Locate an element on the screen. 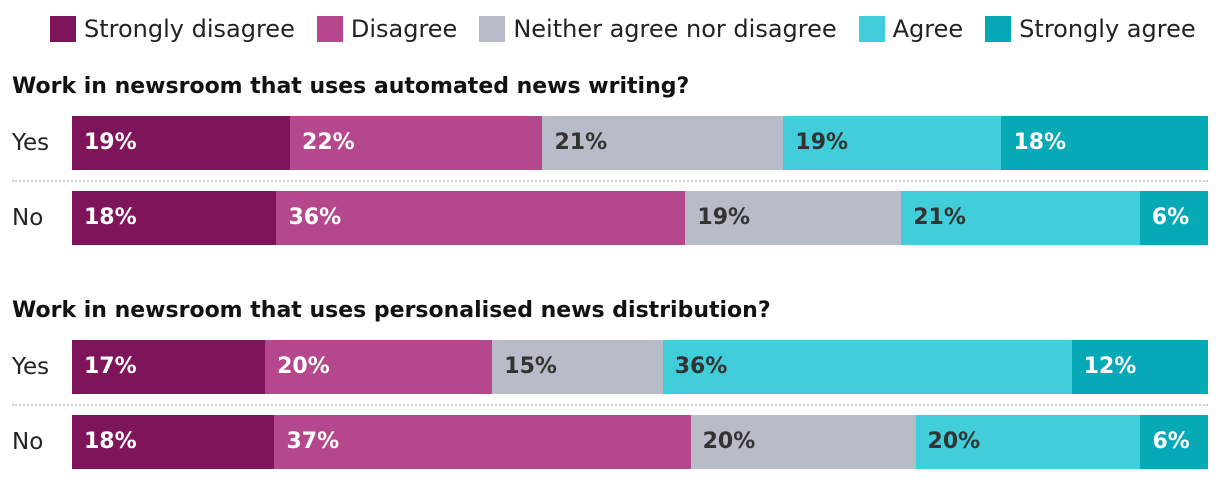 The width and height of the screenshot is (1220, 480). row-label-personalised-yes: Yes is located at coordinates (31, 367).